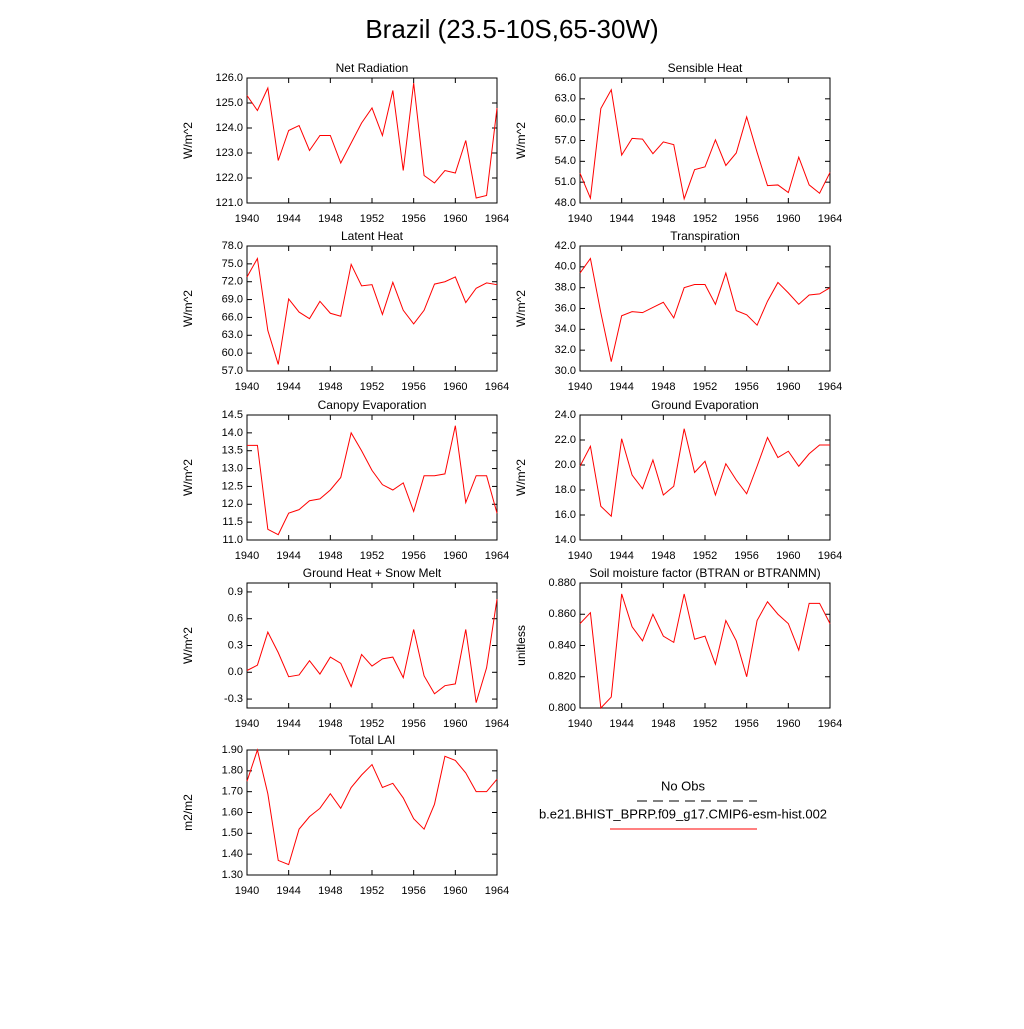 The width and height of the screenshot is (1024, 1029). Describe the element at coordinates (232, 371) in the screenshot. I see `y-tick-label: 57.0` at that location.